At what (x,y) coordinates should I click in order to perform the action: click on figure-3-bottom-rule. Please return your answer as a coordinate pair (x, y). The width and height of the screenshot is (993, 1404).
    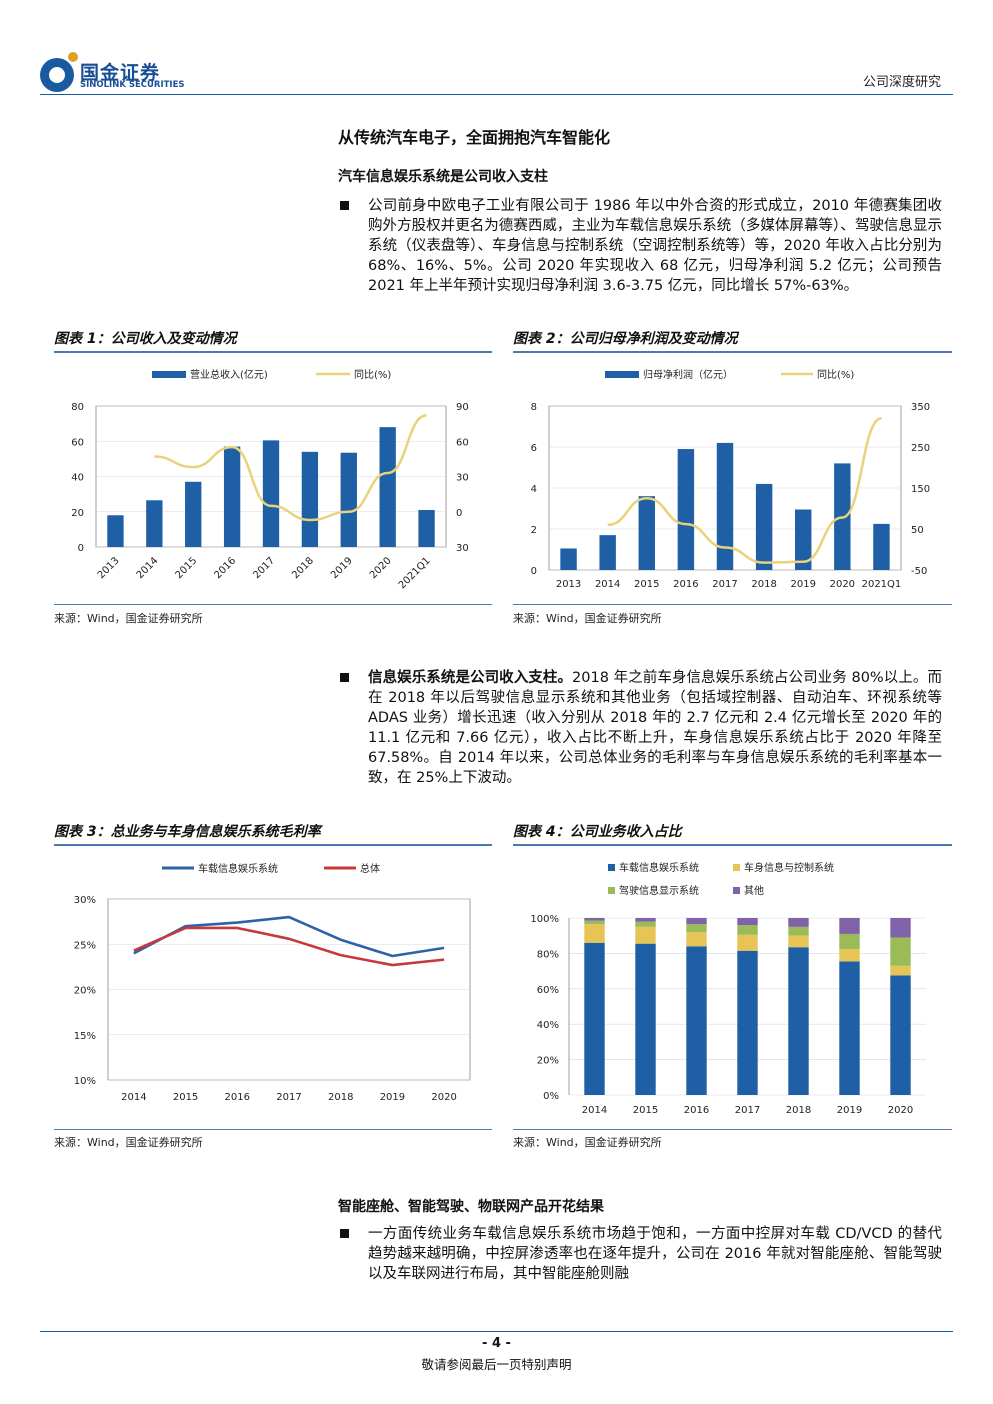
    Looking at the image, I should click on (273, 1129).